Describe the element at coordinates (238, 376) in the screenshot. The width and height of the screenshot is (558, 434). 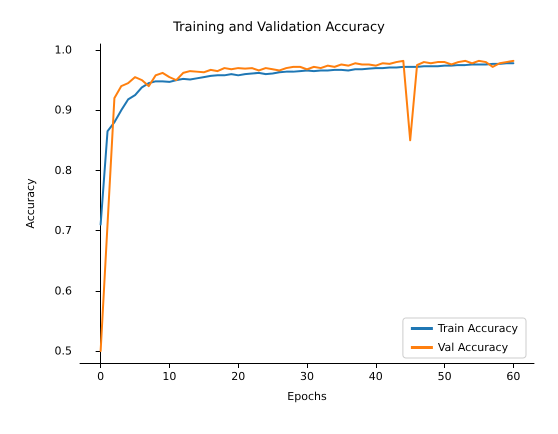
I see `x-tick-label: 20` at that location.